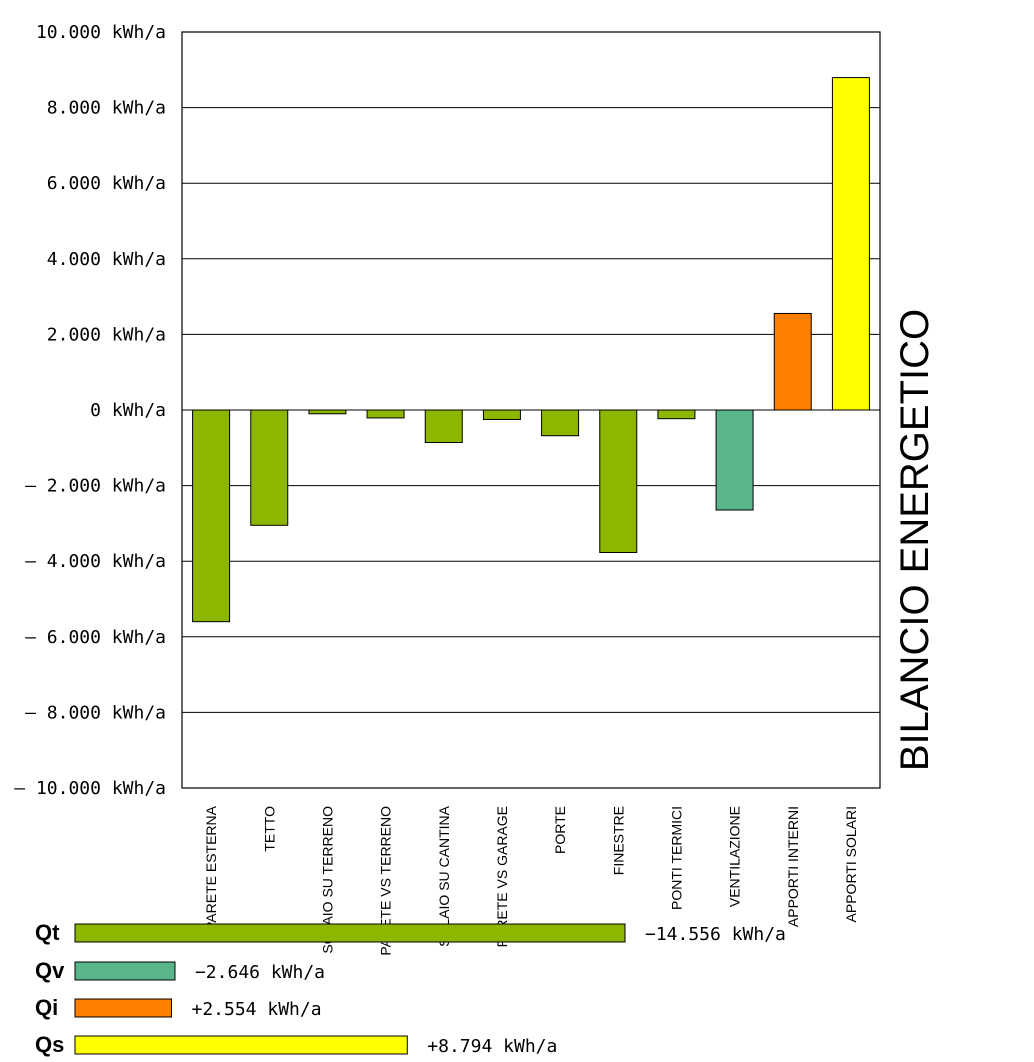 The image size is (1034, 1062). Describe the element at coordinates (715, 934) in the screenshot. I see `summary-value: −14.556 kWh/a` at that location.